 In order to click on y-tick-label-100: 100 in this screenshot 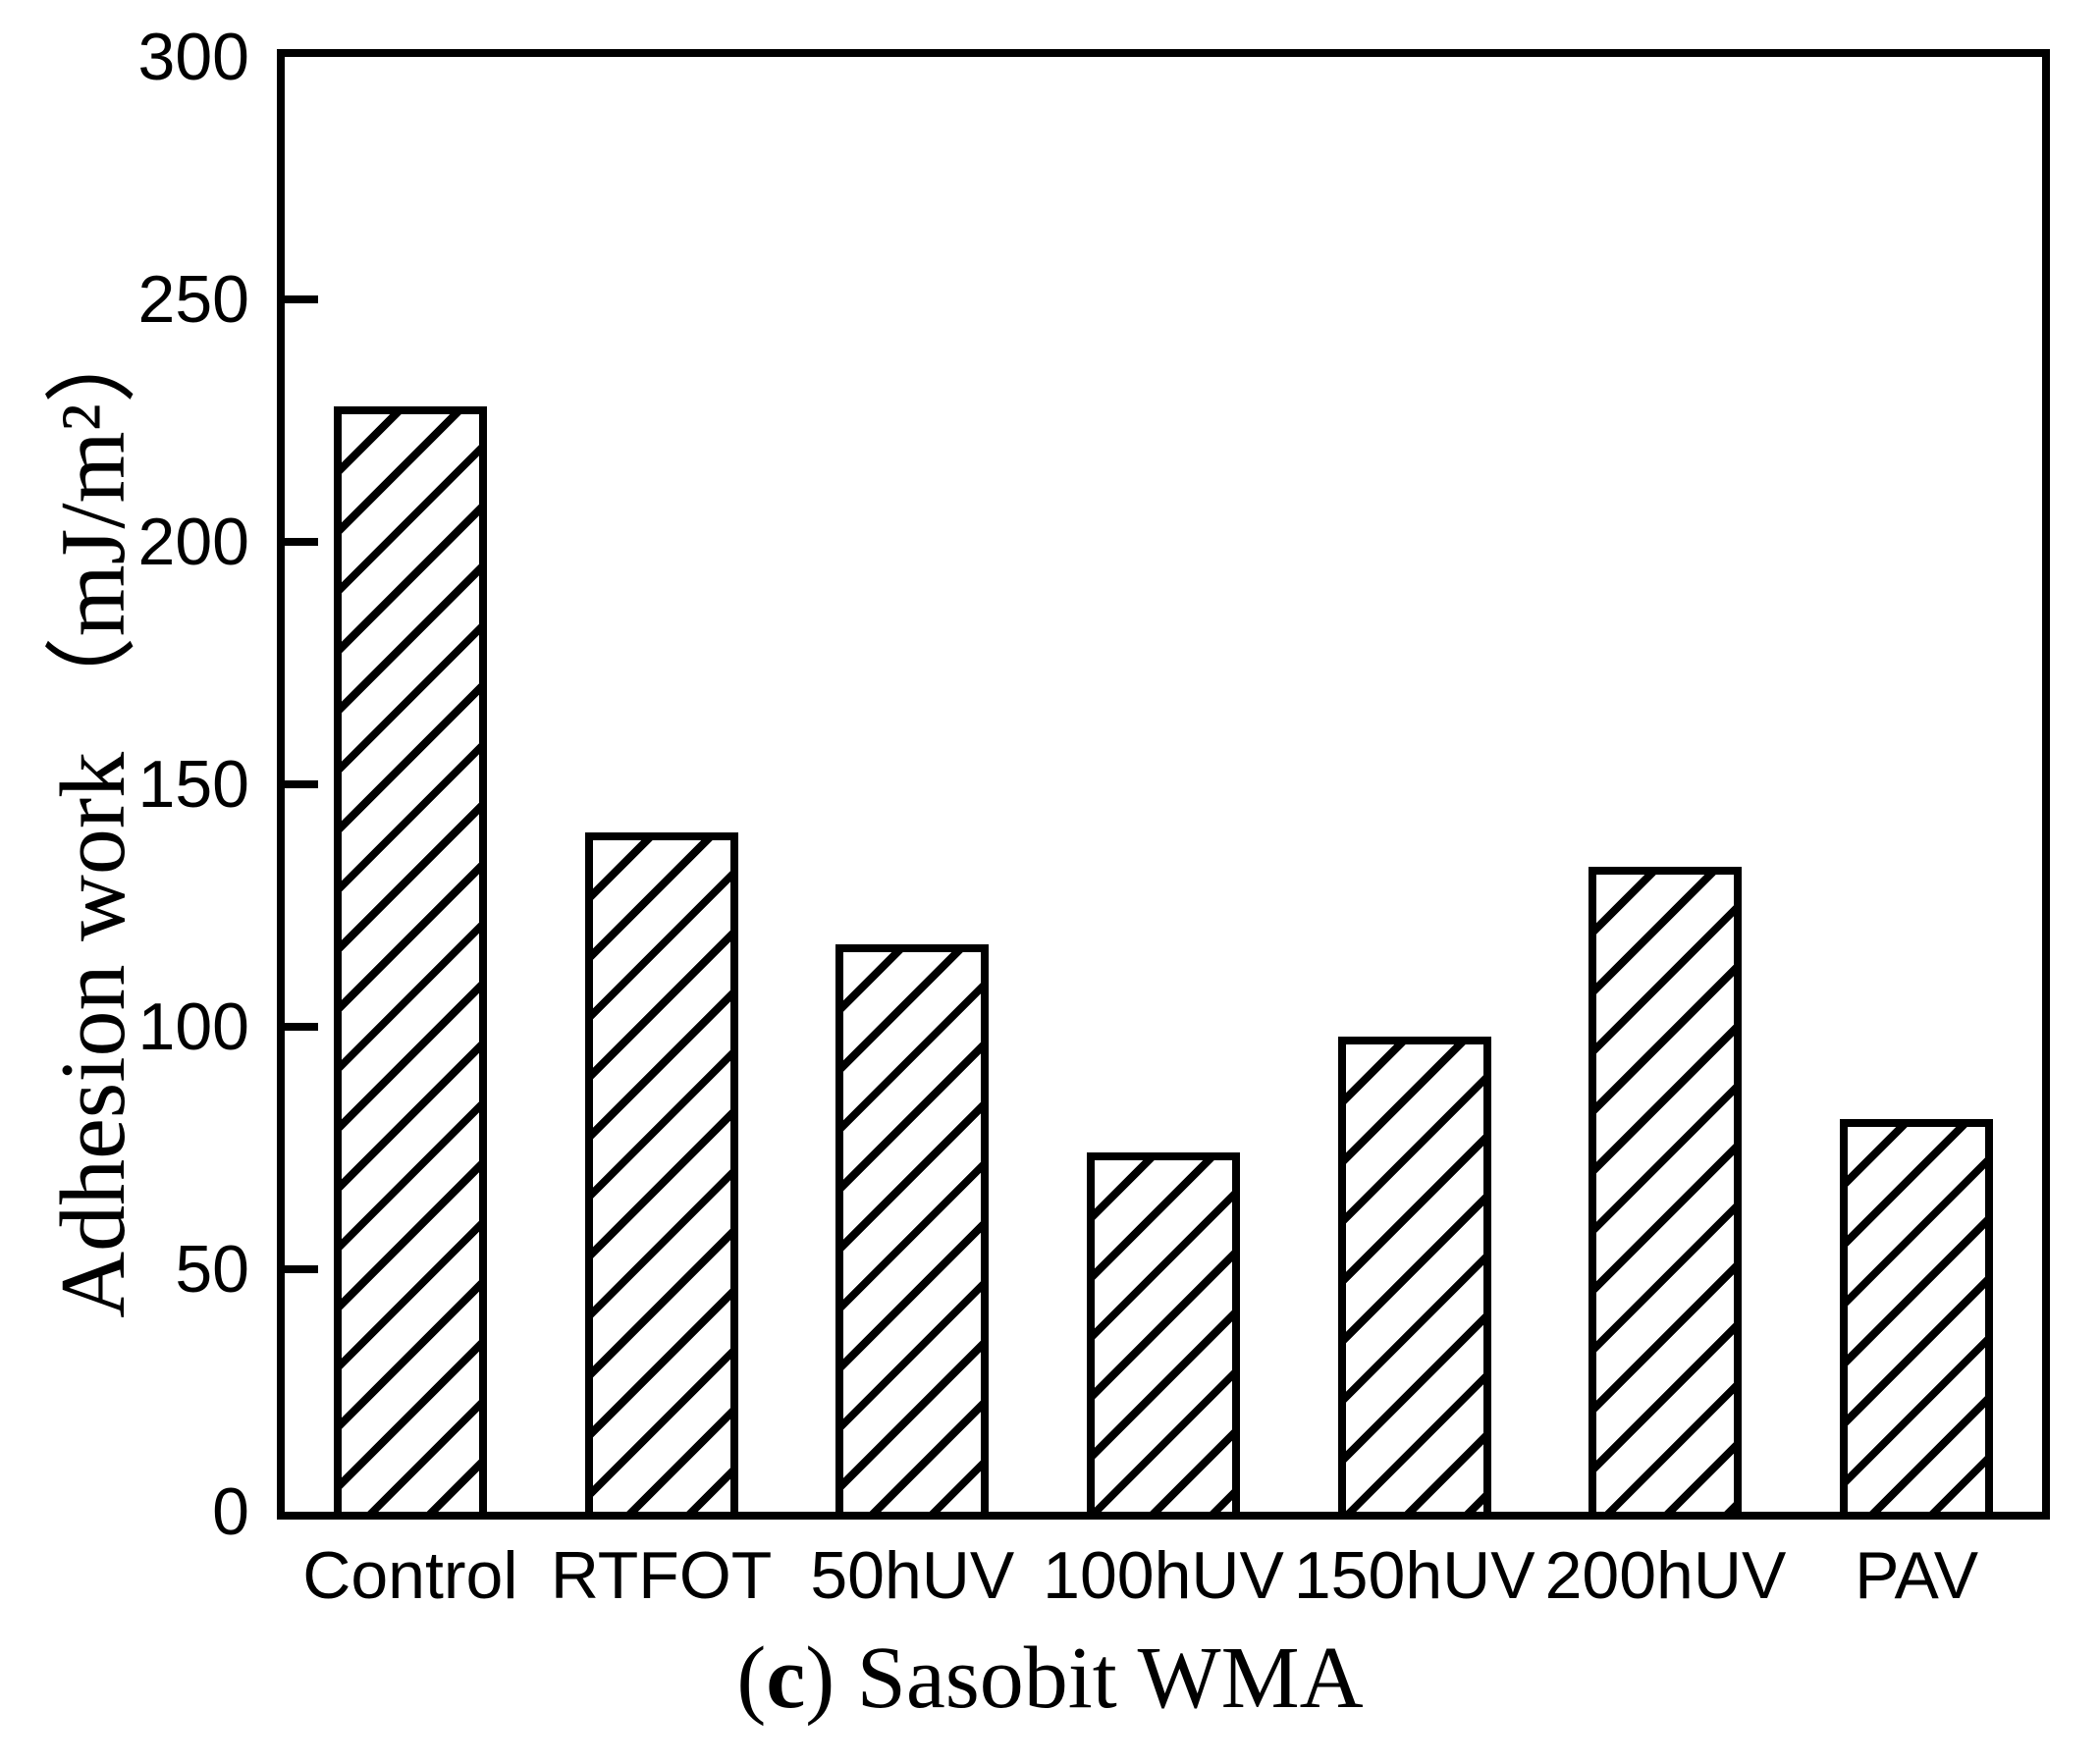, I will do `click(193, 1026)`.